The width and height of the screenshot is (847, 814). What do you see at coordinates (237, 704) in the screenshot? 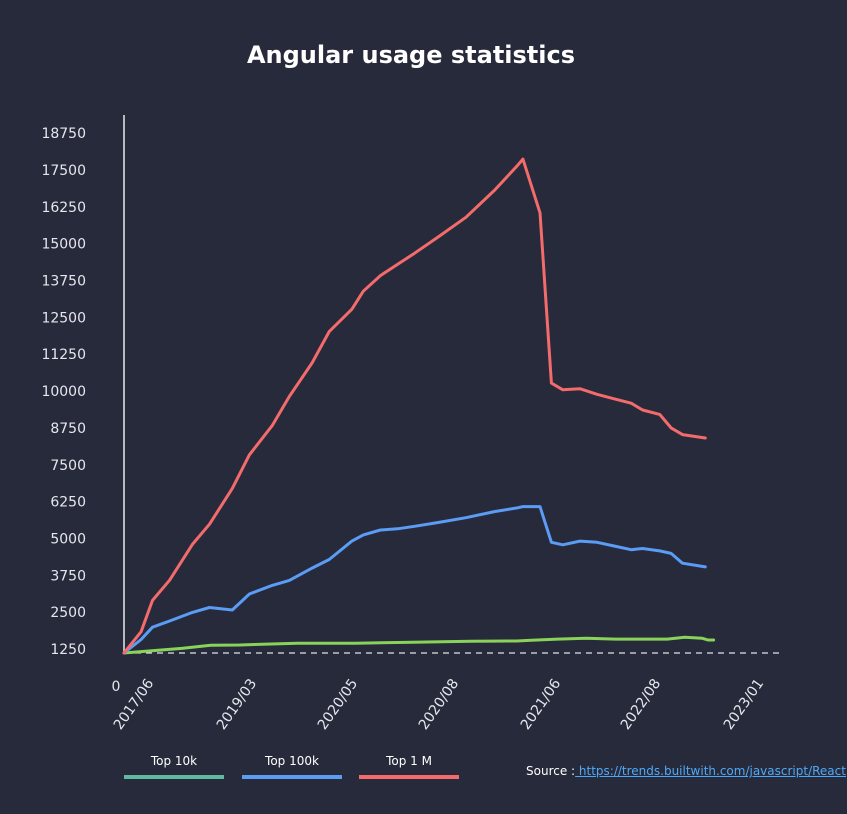
I see `x-tick-label: 2019/03` at bounding box center [237, 704].